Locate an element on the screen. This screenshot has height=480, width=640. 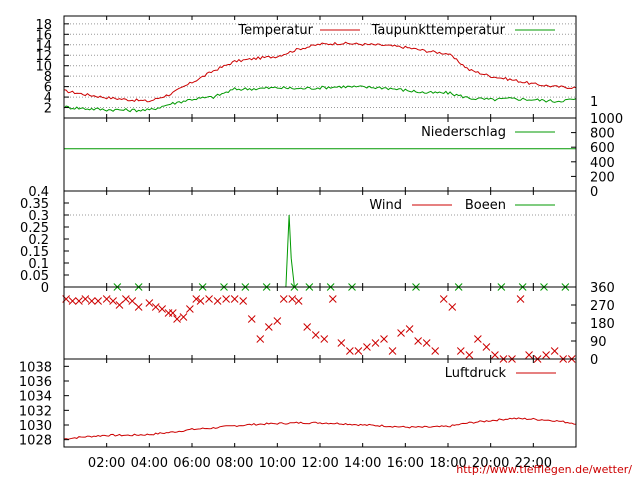
legend-label-luftdruck: Luftdruck is located at coordinates (476, 373).